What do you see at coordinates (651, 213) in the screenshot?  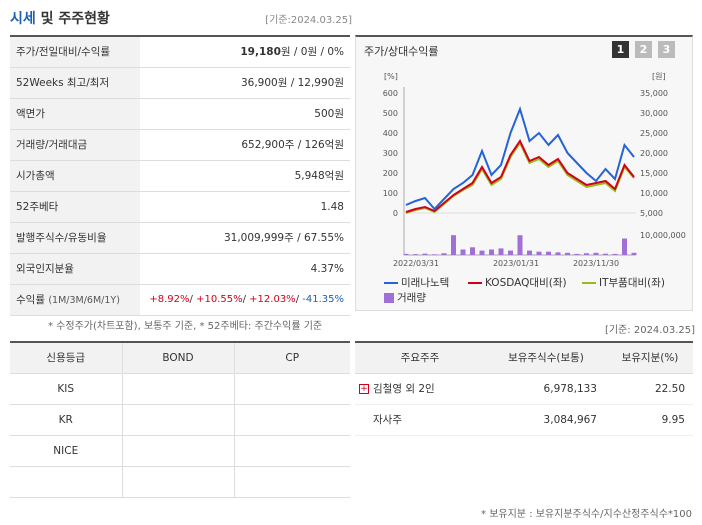 I see `y-right-tick-label: 5,000` at bounding box center [651, 213].